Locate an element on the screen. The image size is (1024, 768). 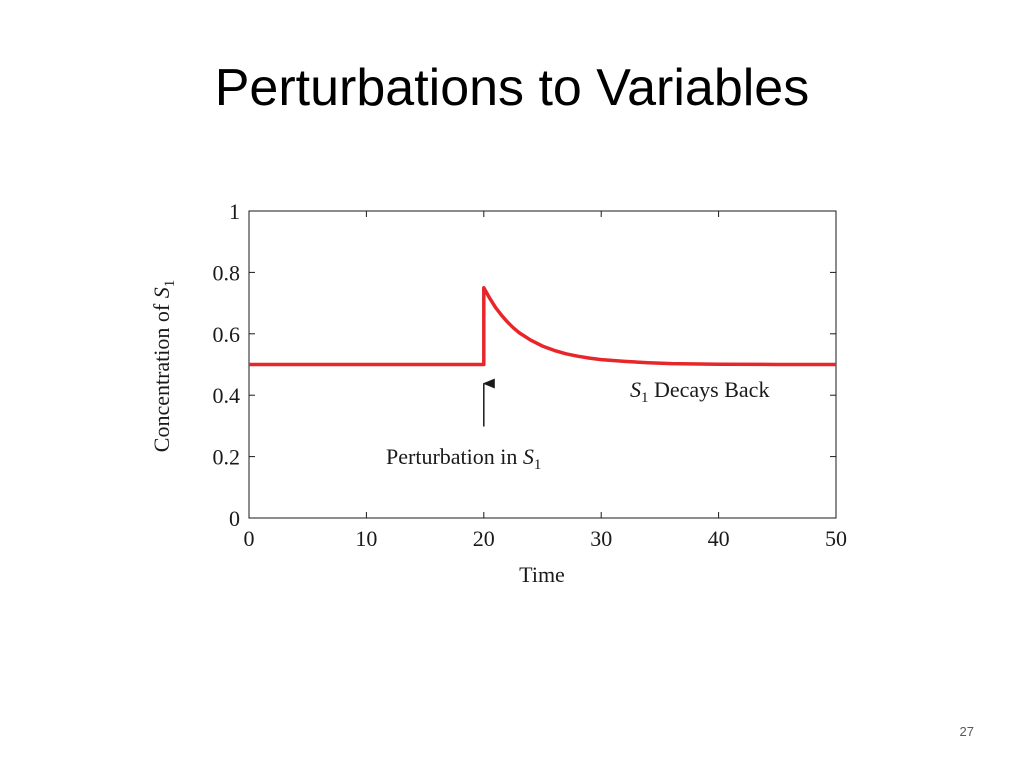
decay-annotation-var: S is located at coordinates (635, 389).